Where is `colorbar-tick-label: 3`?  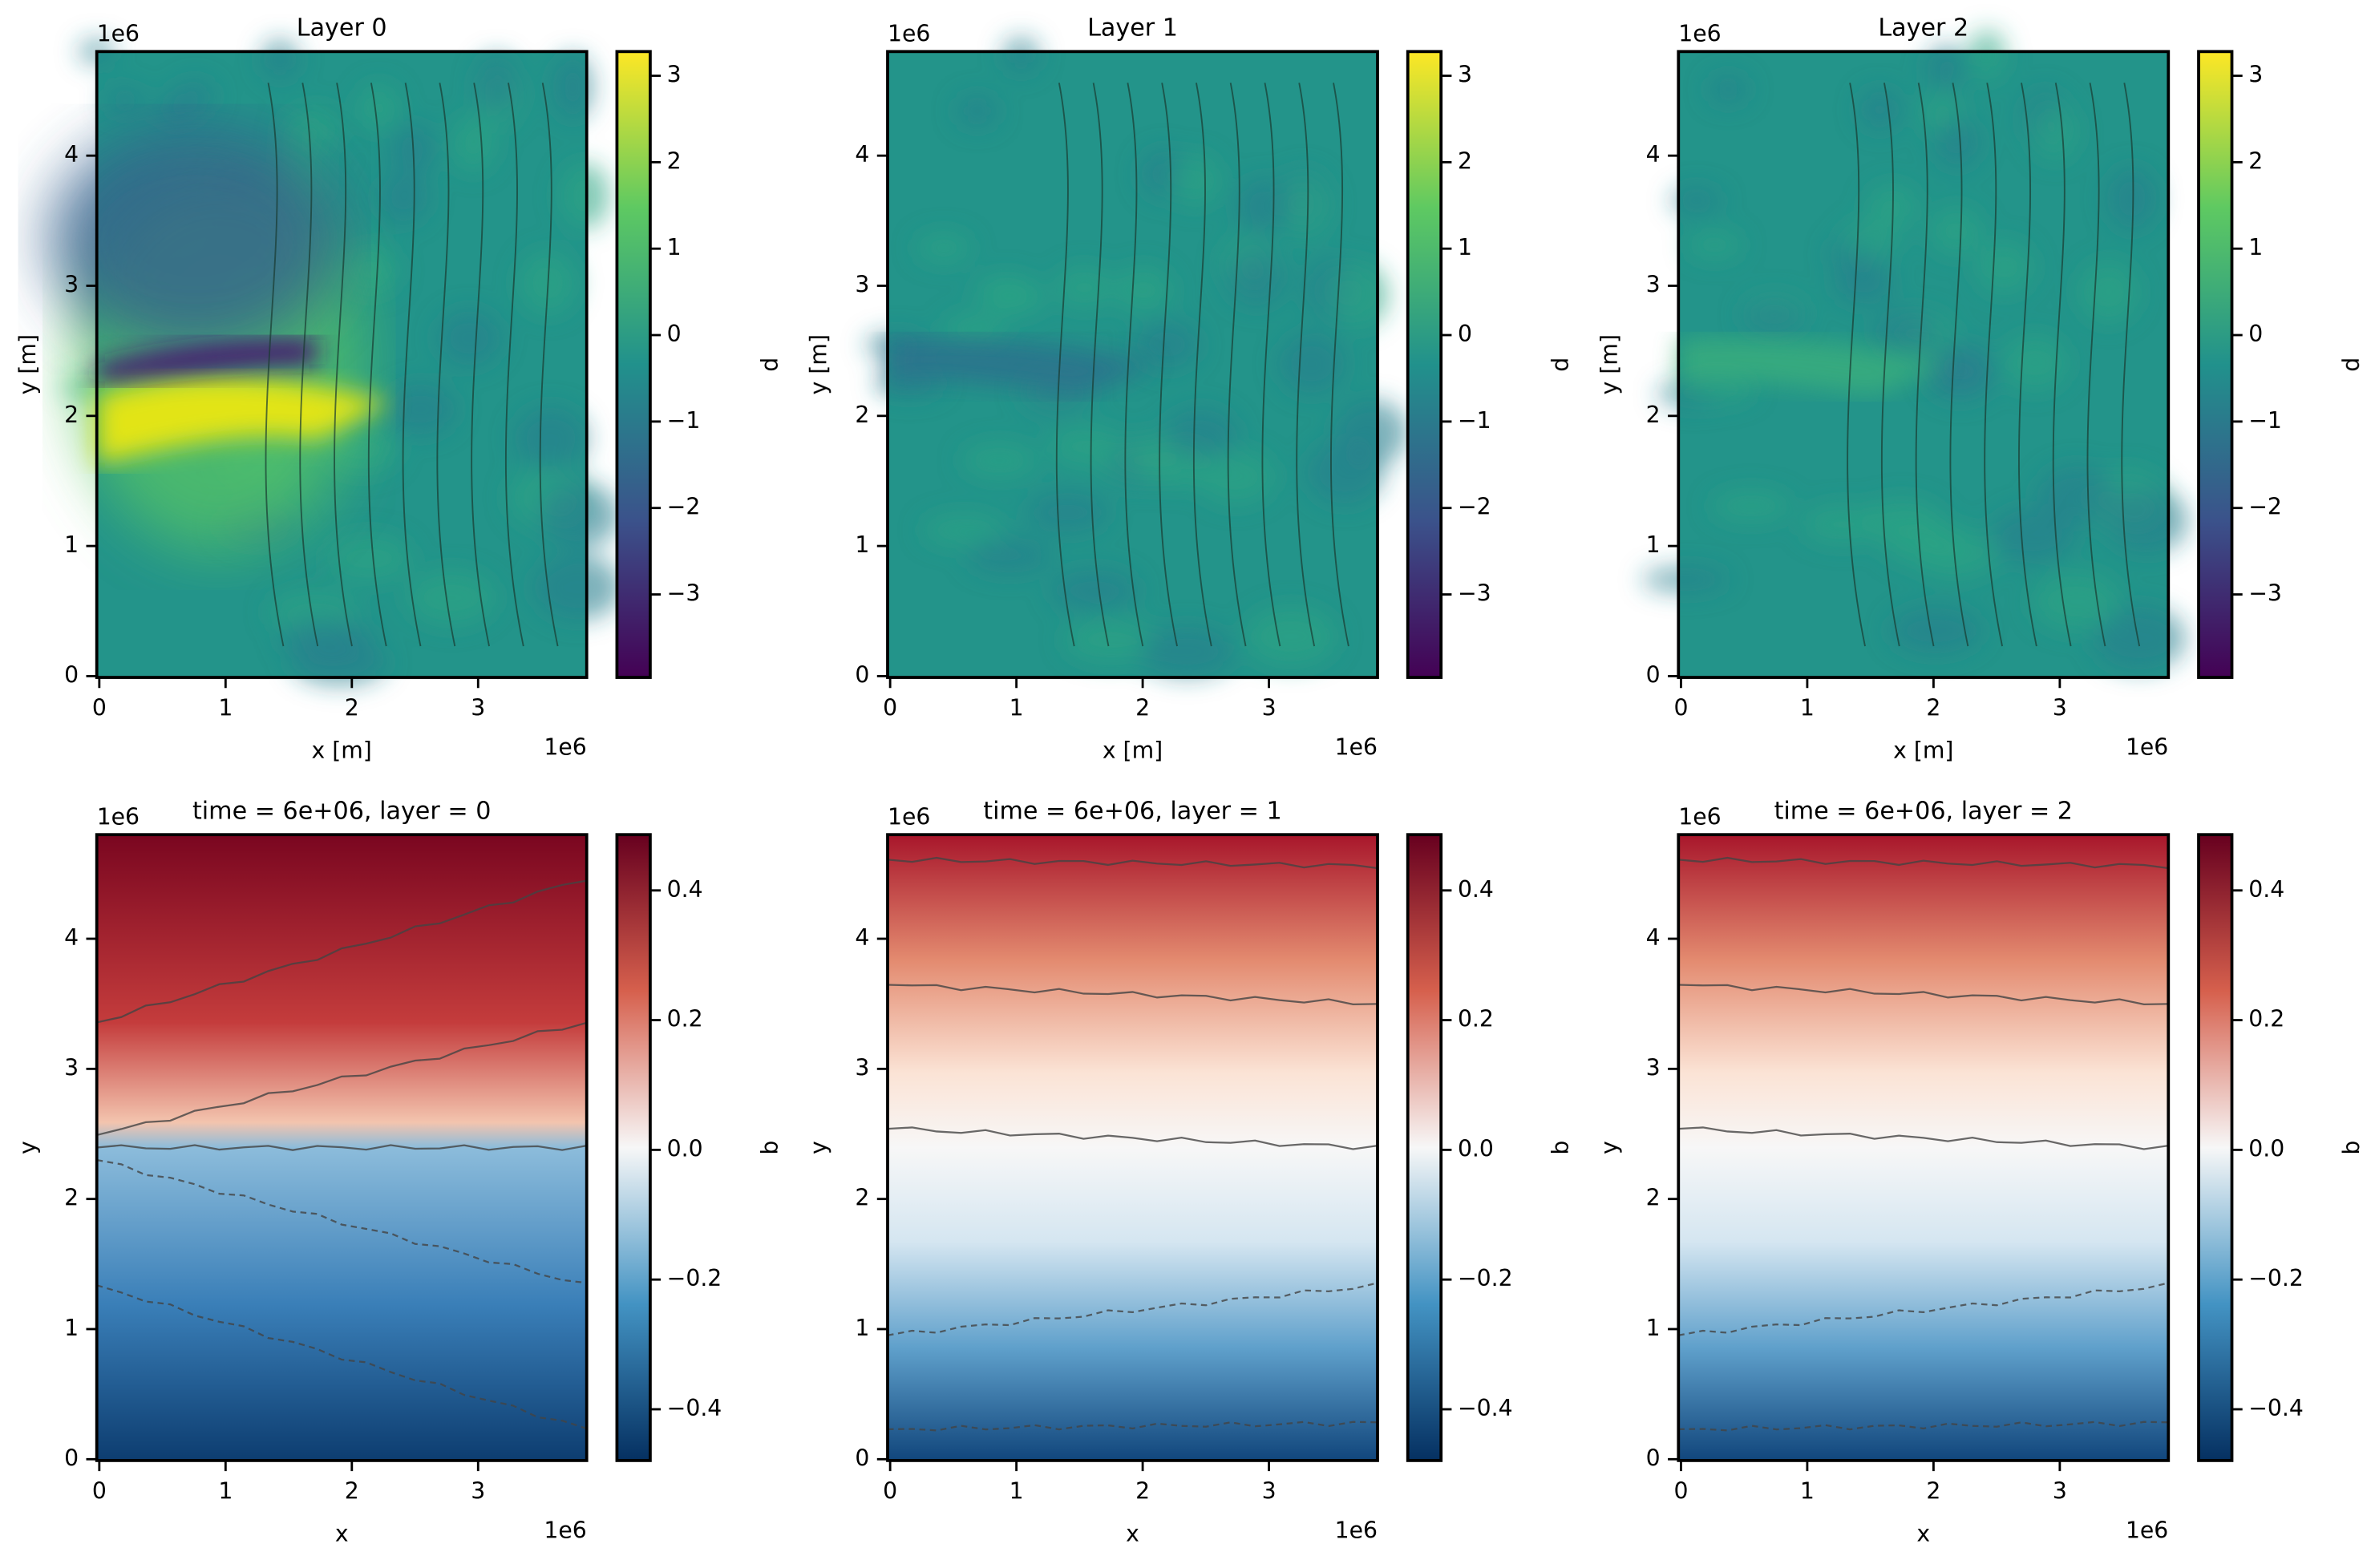
colorbar-tick-label: 3 is located at coordinates (2255, 75).